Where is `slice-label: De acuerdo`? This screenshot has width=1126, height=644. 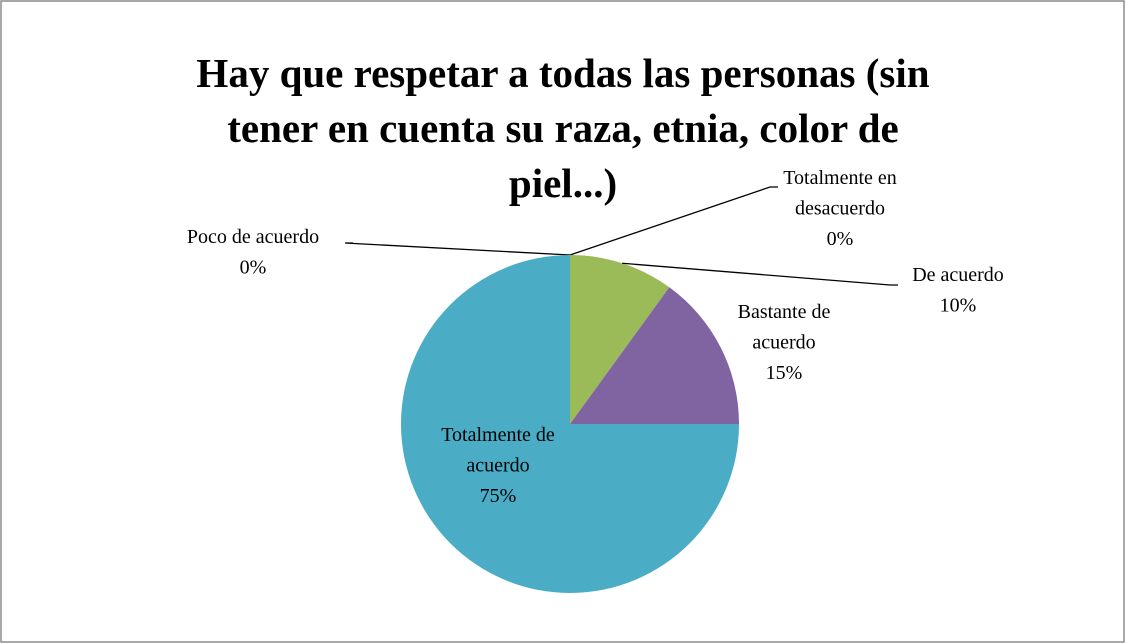
slice-label: De acuerdo is located at coordinates (958, 275).